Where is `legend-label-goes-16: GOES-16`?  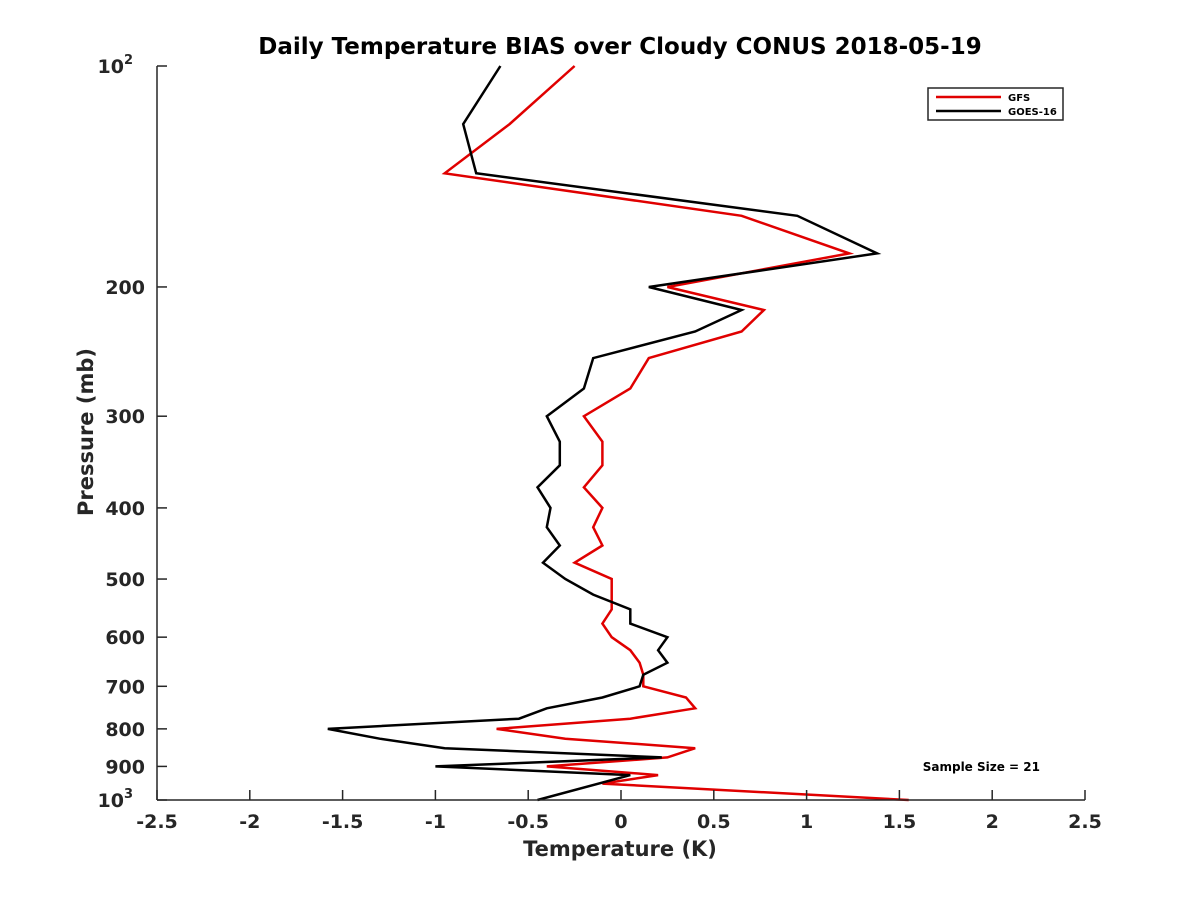 legend-label-goes-16: GOES-16 is located at coordinates (1032, 112).